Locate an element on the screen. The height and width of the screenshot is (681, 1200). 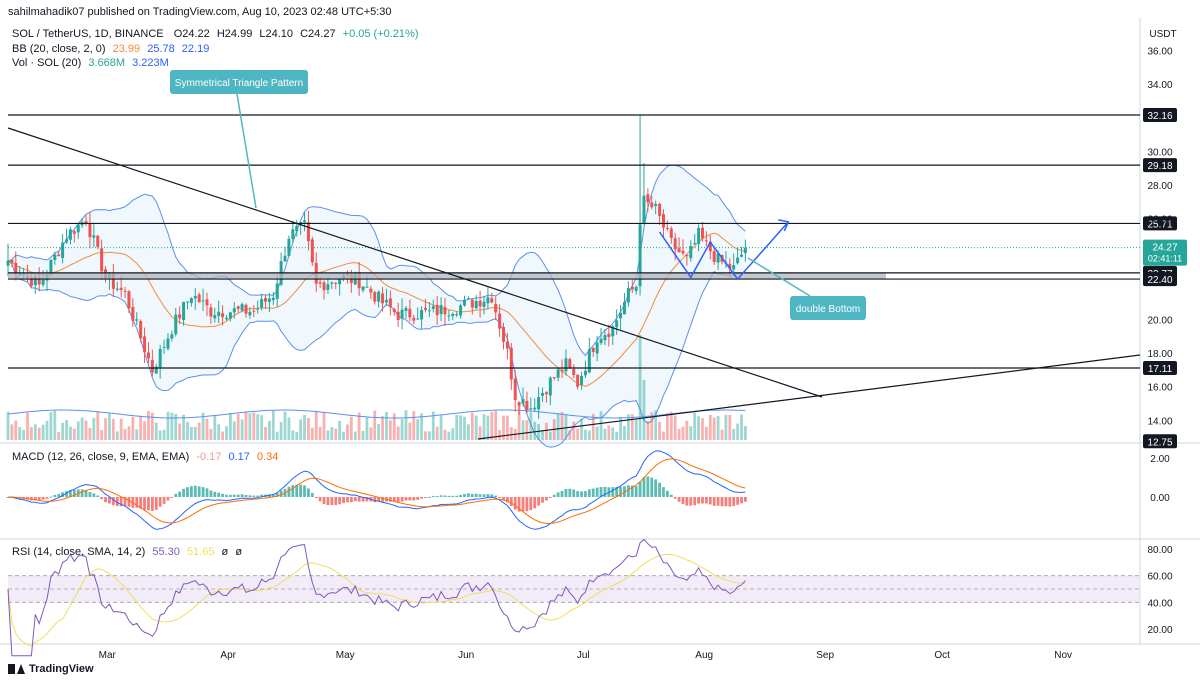
y-tick-label: 14.00 is located at coordinates (1159, 421).